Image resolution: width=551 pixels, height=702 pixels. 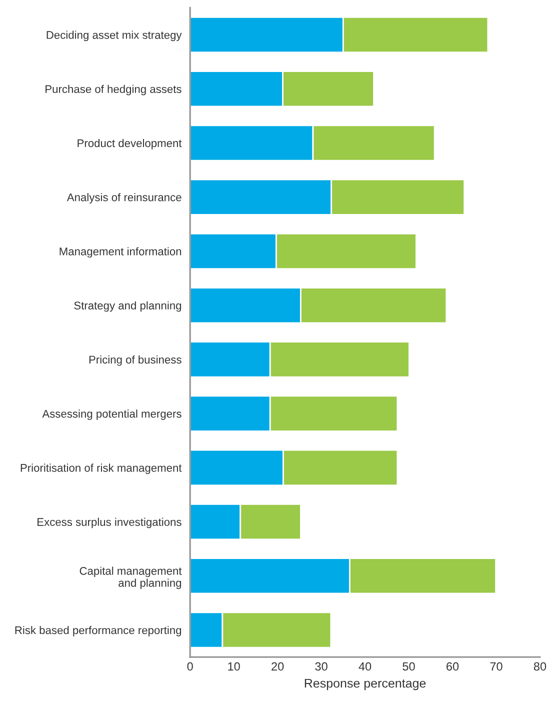 I want to click on x-tick-label: 60, so click(x=452, y=666).